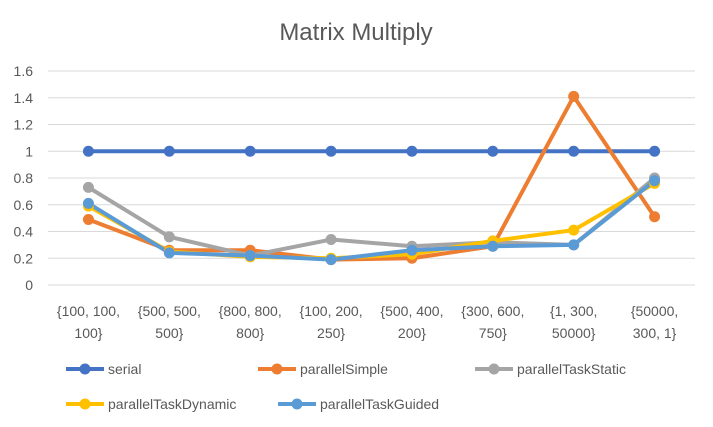  Describe the element at coordinates (24, 71) in the screenshot. I see `y-tick-label: 1.6` at that location.